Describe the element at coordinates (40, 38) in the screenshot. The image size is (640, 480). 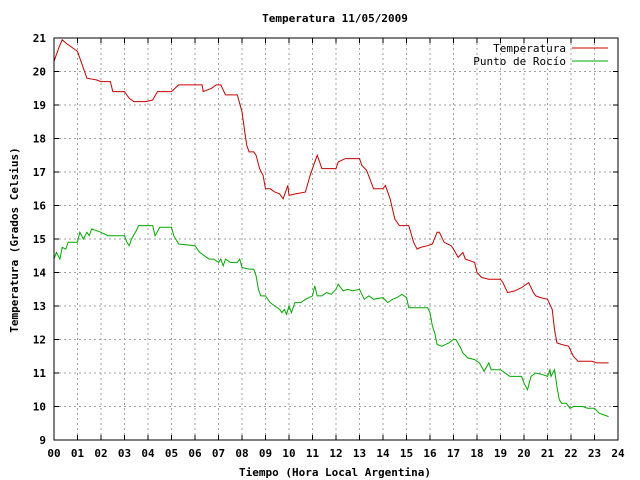
I see `y-tick-label: 21` at that location.